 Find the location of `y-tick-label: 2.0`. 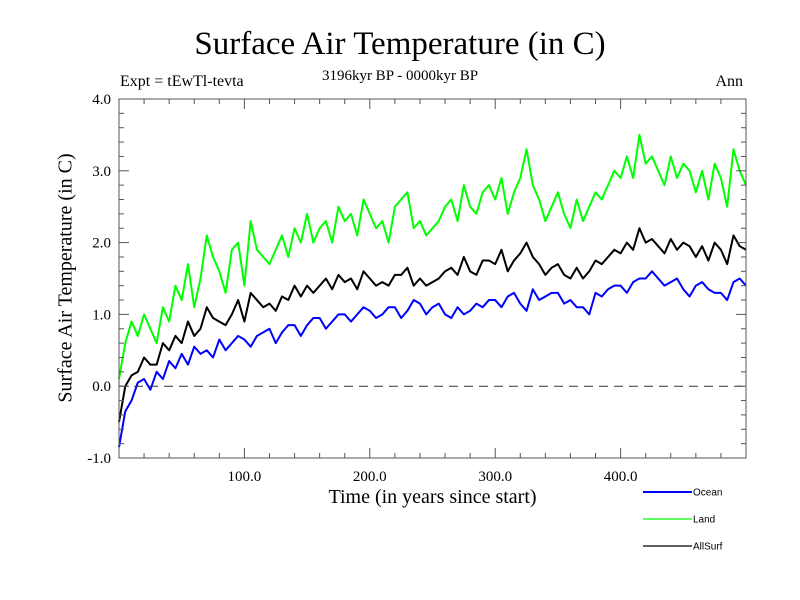

y-tick-label: 2.0 is located at coordinates (101, 244).